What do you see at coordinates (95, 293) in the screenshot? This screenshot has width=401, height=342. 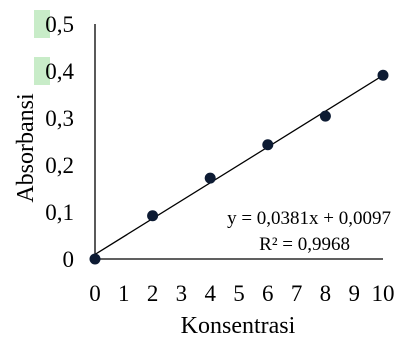 I see `x-tick-label: 0` at bounding box center [95, 293].